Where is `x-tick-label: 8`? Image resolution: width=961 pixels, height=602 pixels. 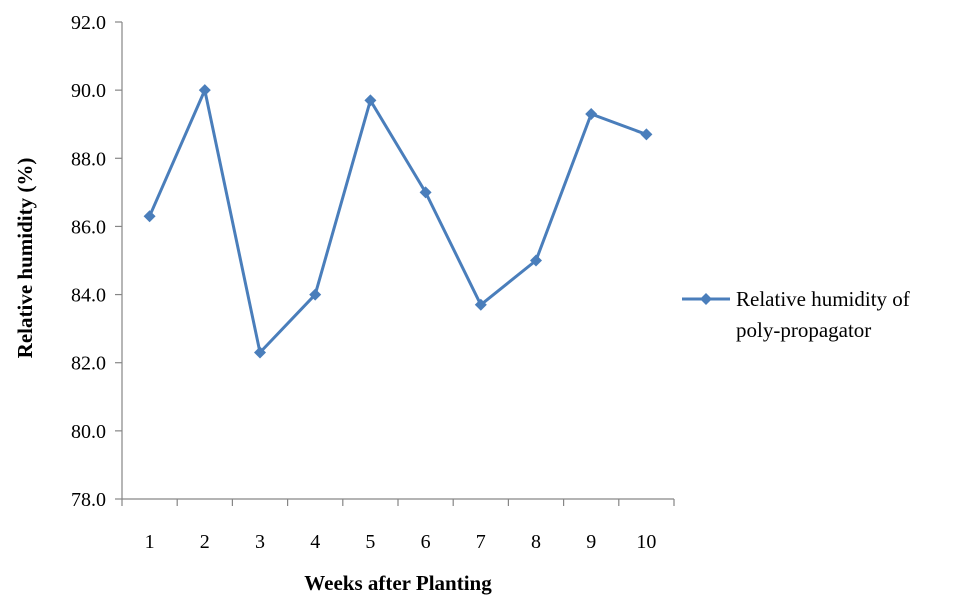
x-tick-label: 8 is located at coordinates (536, 542).